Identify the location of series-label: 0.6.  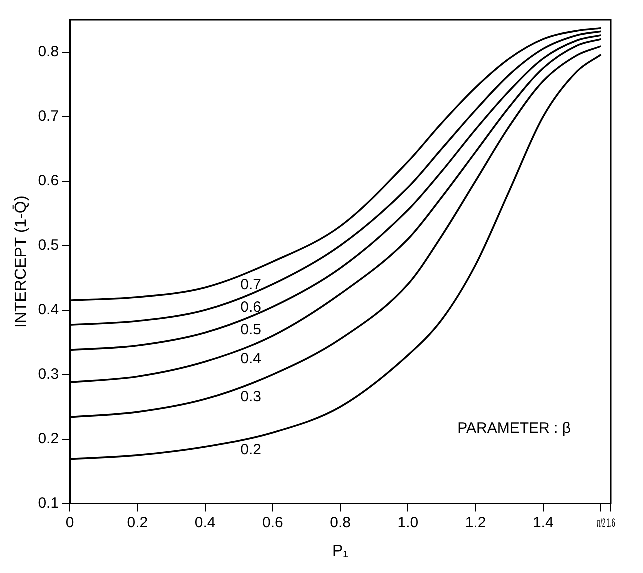
(251, 307).